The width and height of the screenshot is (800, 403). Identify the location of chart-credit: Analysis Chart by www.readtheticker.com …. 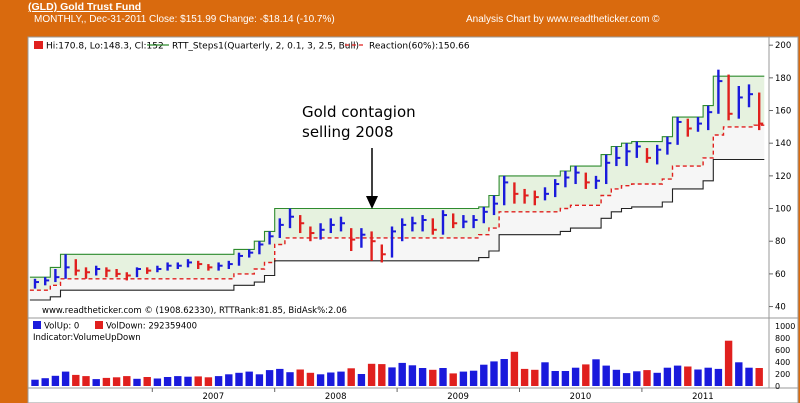
(563, 19).